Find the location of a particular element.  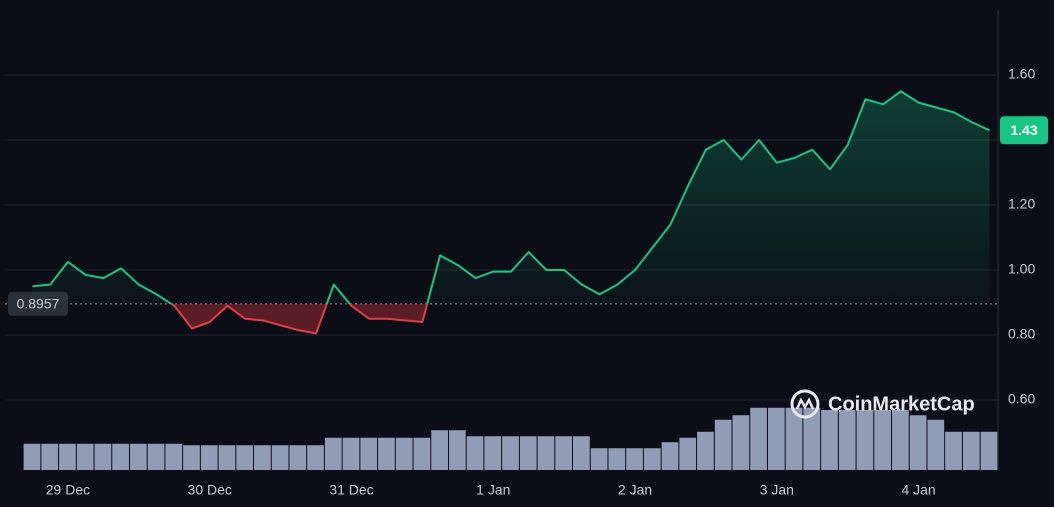

logo is located at coordinates (805, 404).